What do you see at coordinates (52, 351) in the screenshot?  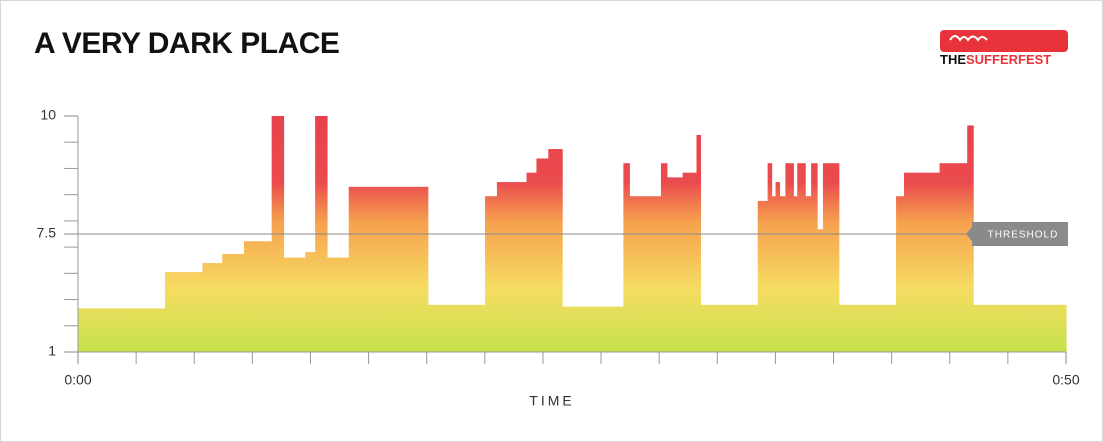 I see `y-tick-label: 1` at bounding box center [52, 351].